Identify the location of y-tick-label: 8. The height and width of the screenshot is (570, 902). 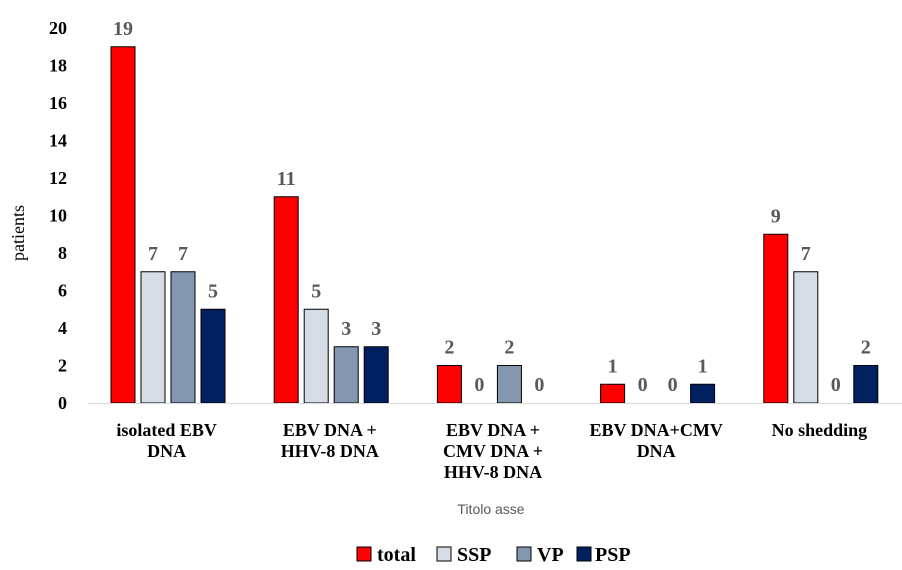
(62, 253).